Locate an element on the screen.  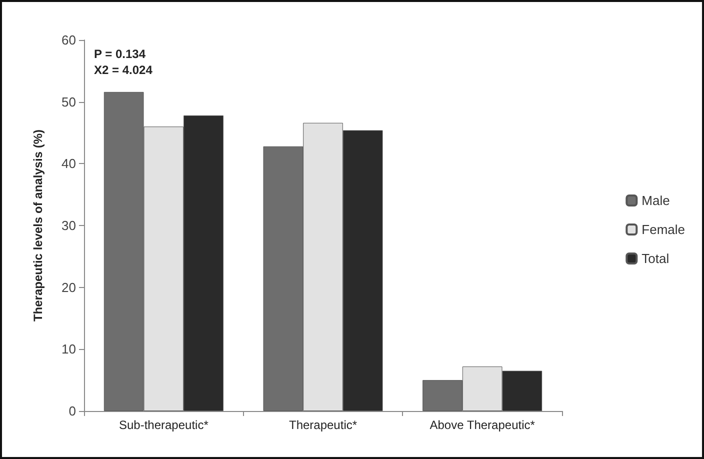
y-tick-label: 40 is located at coordinates (69, 164).